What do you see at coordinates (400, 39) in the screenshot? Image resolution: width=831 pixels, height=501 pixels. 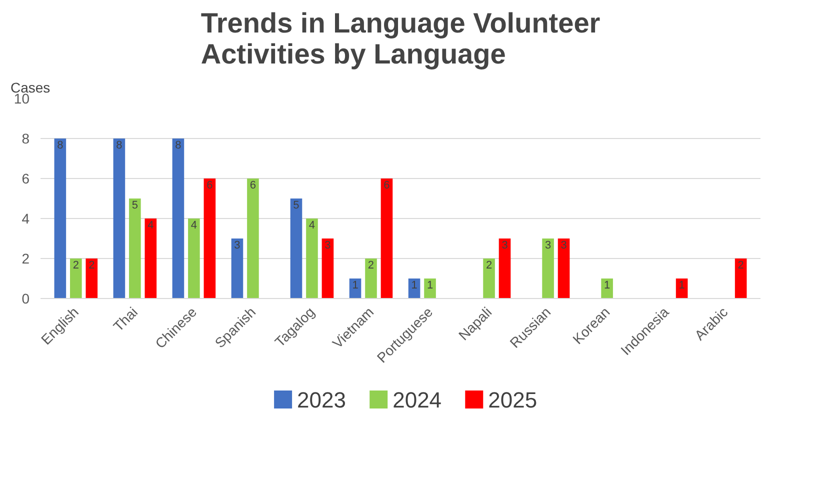 I see `chart-title: Trends in Language Volunteer Activities by Language` at bounding box center [400, 39].